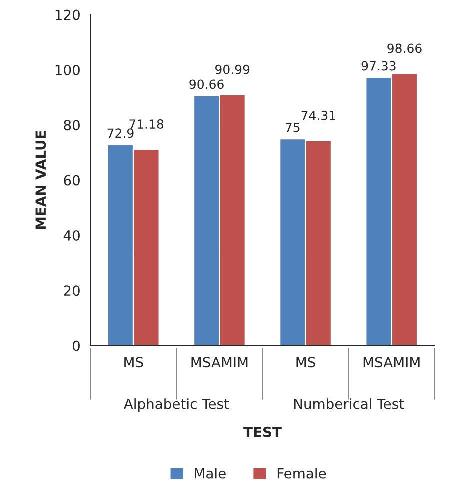 This screenshot has width=453, height=494. I want to click on y-axis-title: MEAN VALUE, so click(41, 180).